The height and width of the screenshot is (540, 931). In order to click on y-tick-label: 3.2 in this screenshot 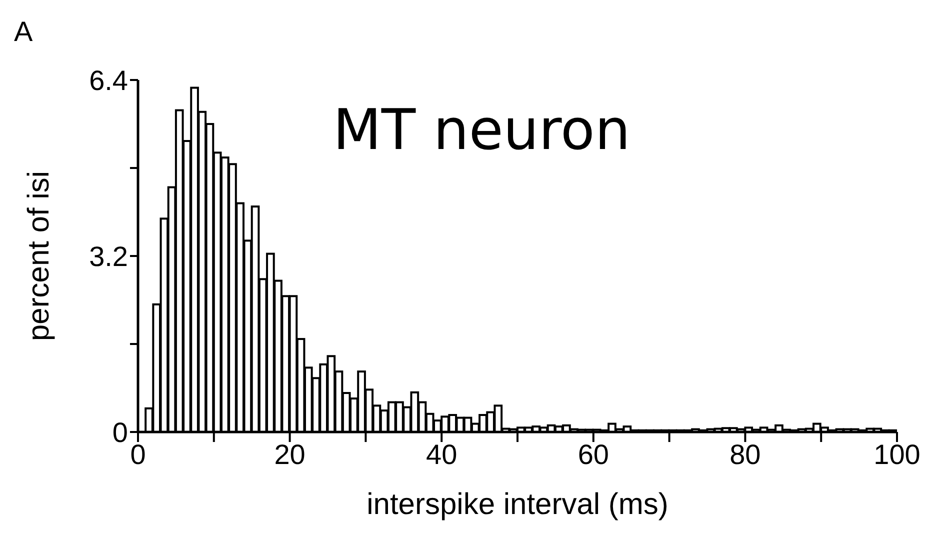, I will do `click(108, 256)`.